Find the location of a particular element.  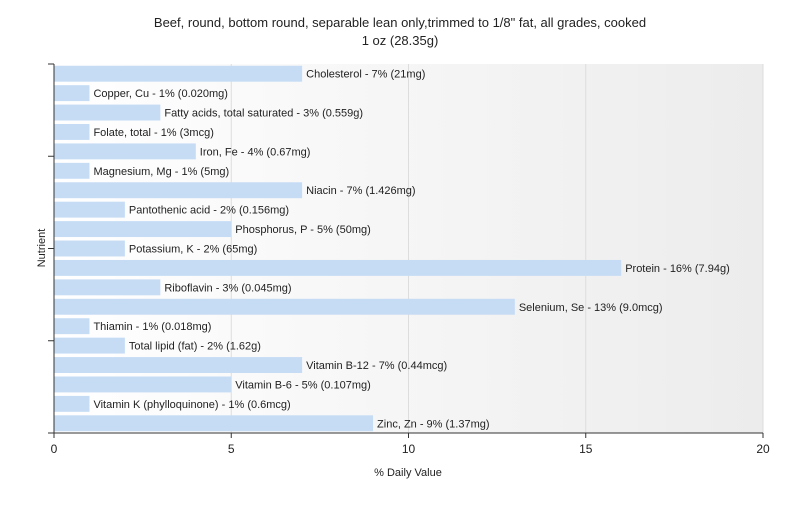

bar-label: Cholesterol - 7% (21mg) is located at coordinates (365, 75).